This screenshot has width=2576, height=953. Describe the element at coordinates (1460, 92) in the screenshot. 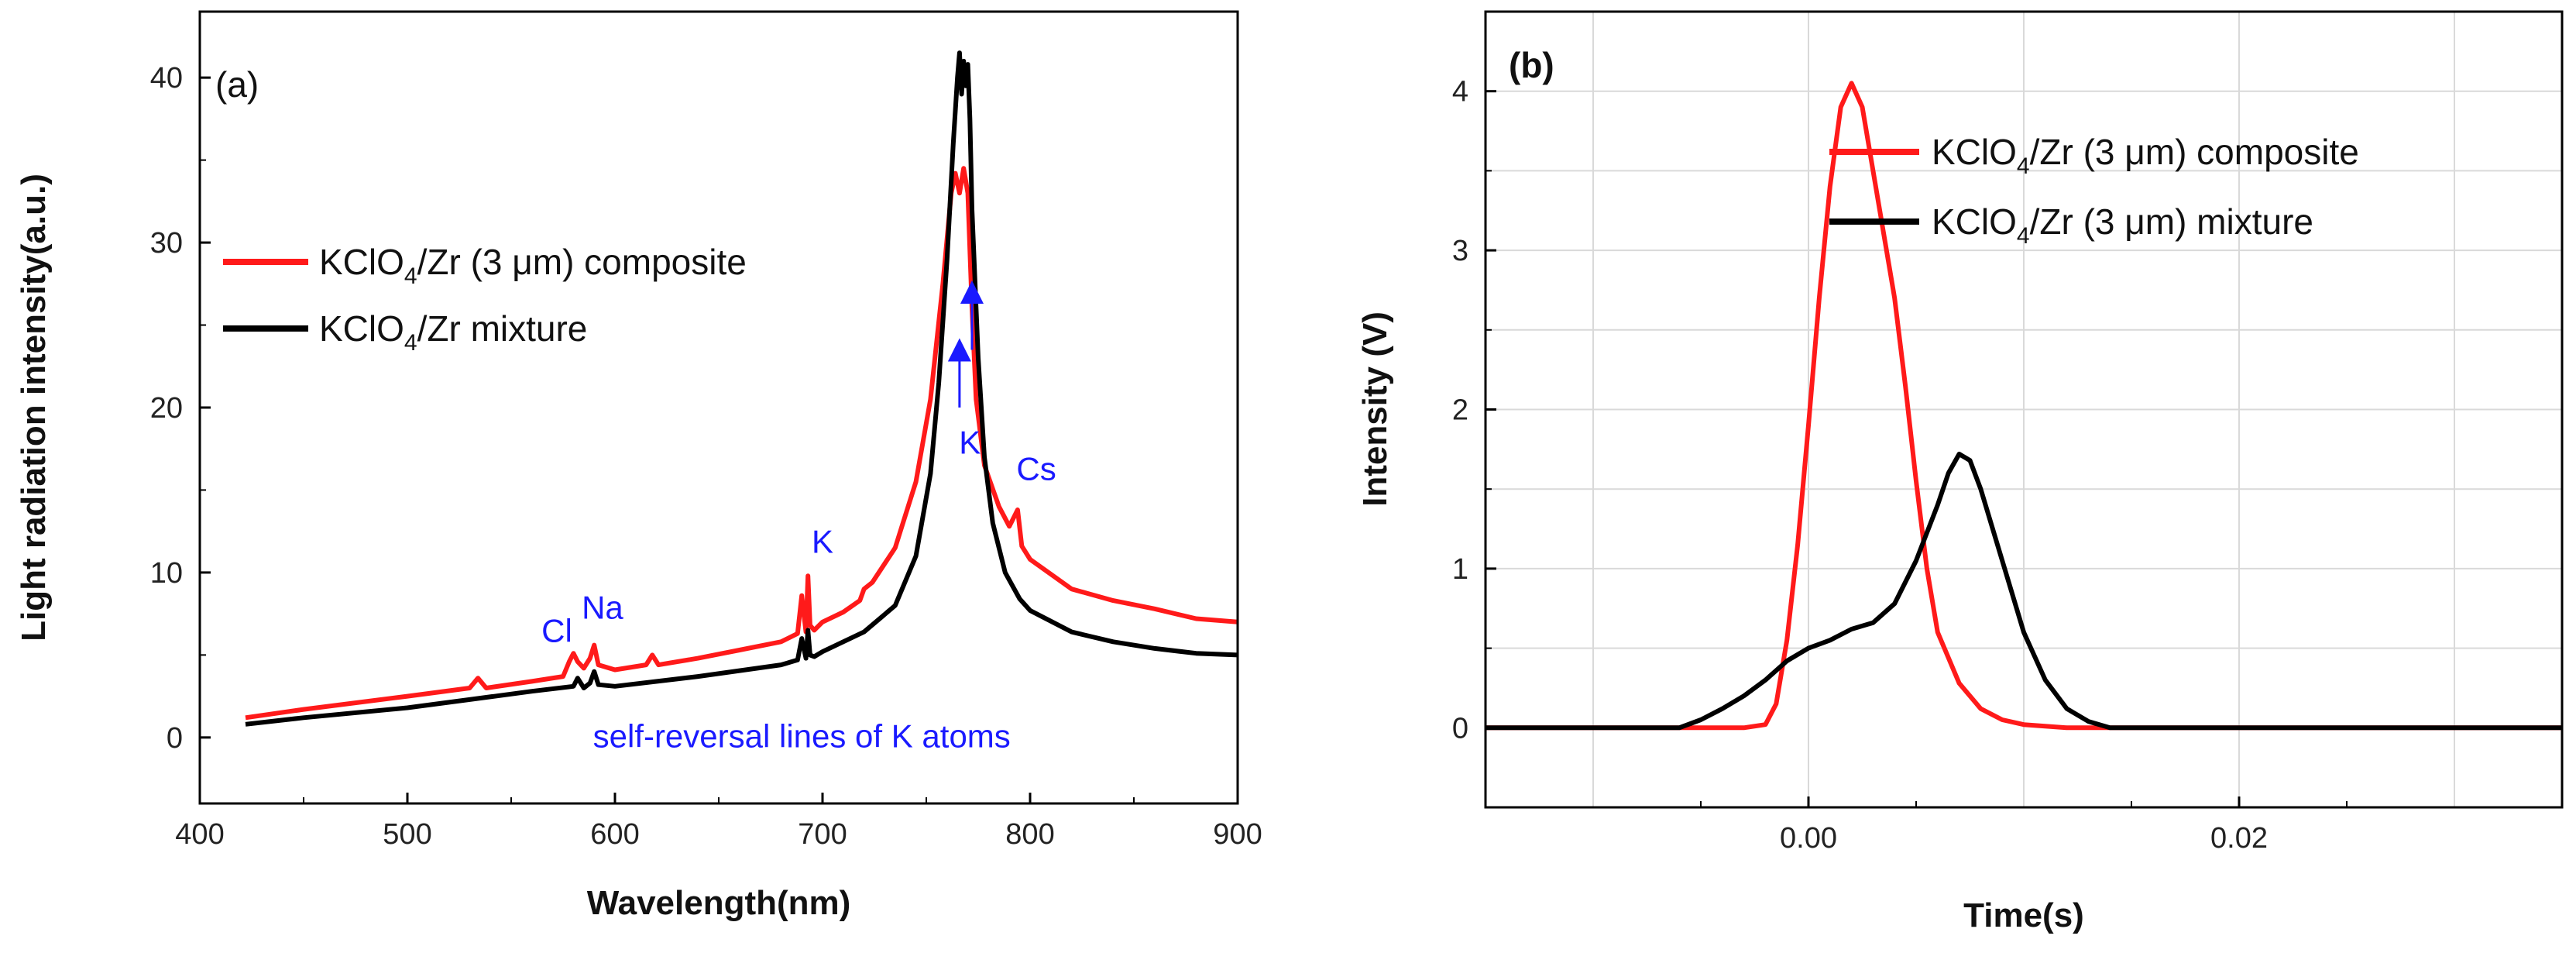

I see `y-tick-label: 4` at that location.